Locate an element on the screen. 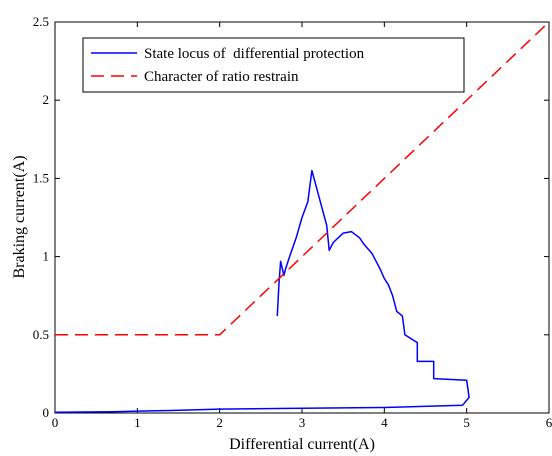 This screenshot has width=552, height=456. y-tick-label: 1.5 is located at coordinates (41, 177).